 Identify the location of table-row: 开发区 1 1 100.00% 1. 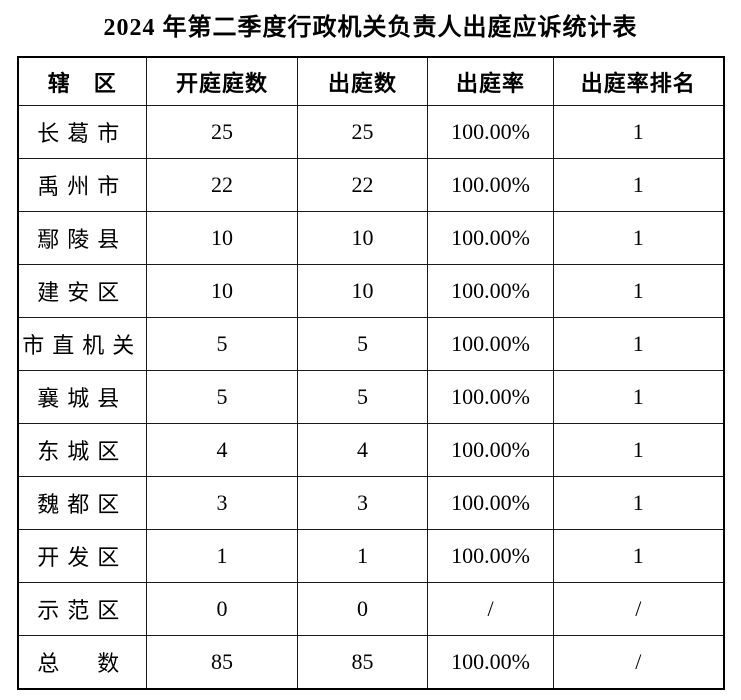
(370, 556).